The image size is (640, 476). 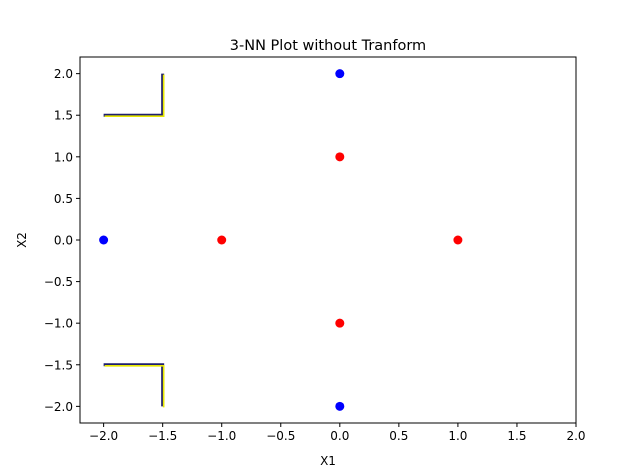 I want to click on x-tick-label: −0.5, so click(x=280, y=436).